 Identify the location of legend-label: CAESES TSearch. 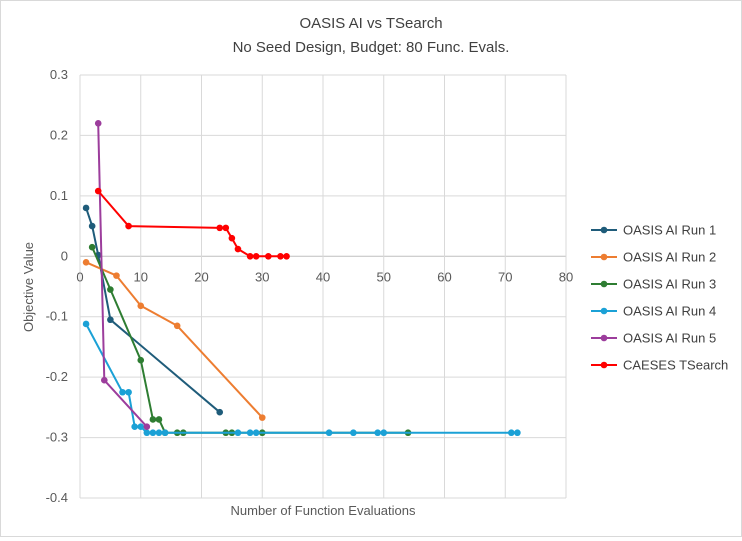
(675, 365).